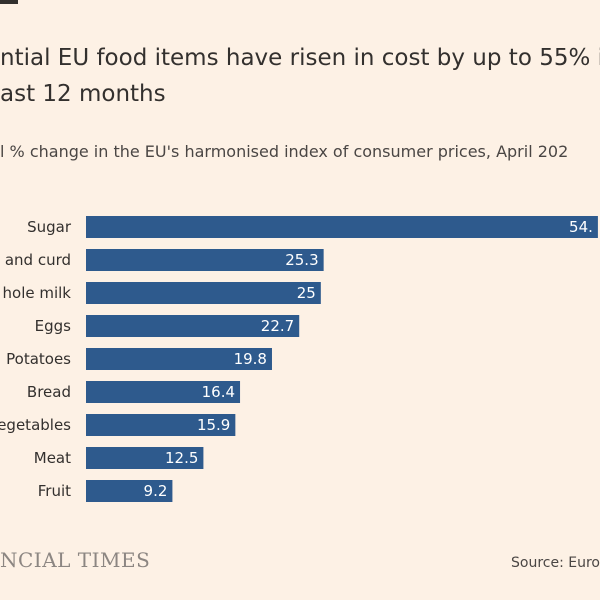 The width and height of the screenshot is (600, 600). What do you see at coordinates (218, 392) in the screenshot?
I see `value-label-5: 16.4` at bounding box center [218, 392].